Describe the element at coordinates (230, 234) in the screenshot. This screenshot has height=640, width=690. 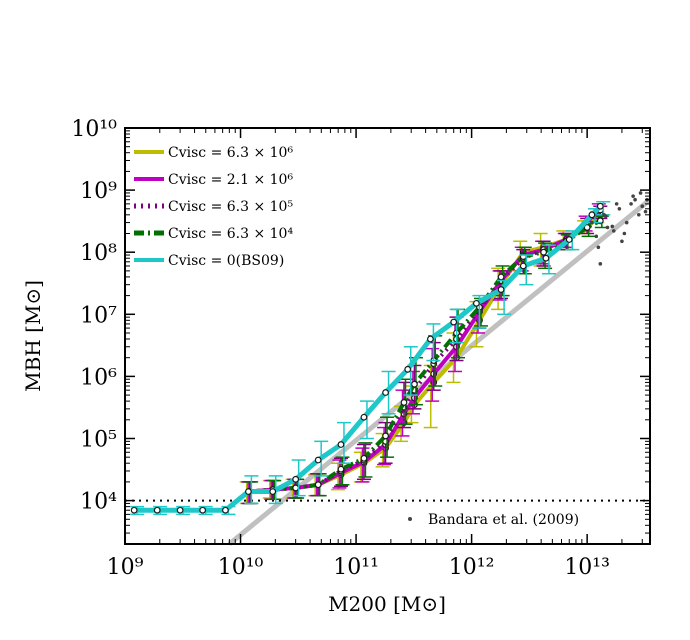
I see `legend-label-3: Cvisc = 6.3 × 10⁴` at that location.